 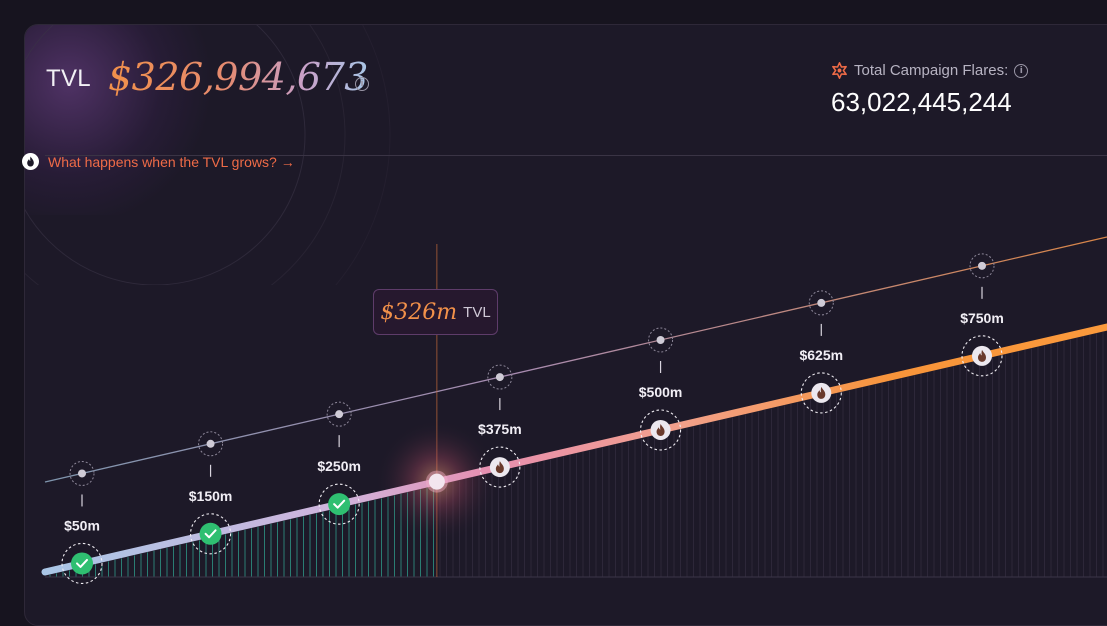 I want to click on current-tvl-tooltip: $326m TVL, so click(x=435, y=312).